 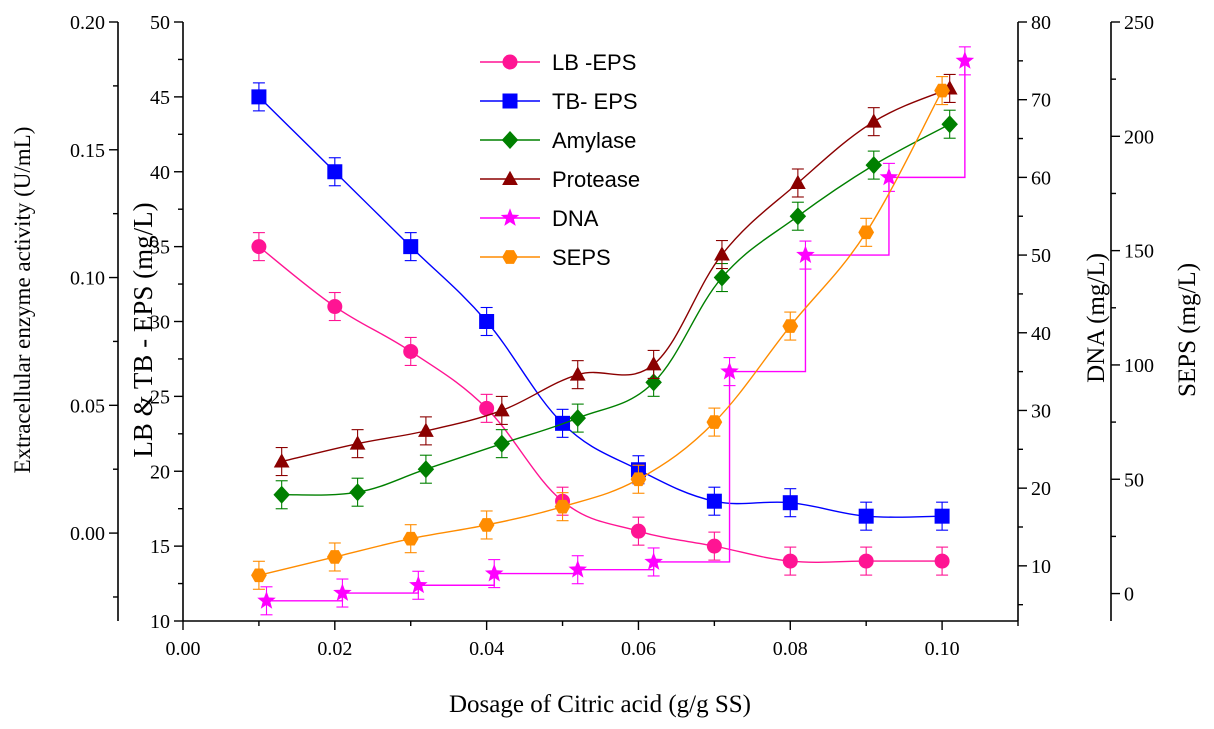 I want to click on dna-axis-title: DNA (mg/L), so click(x=1096, y=318).